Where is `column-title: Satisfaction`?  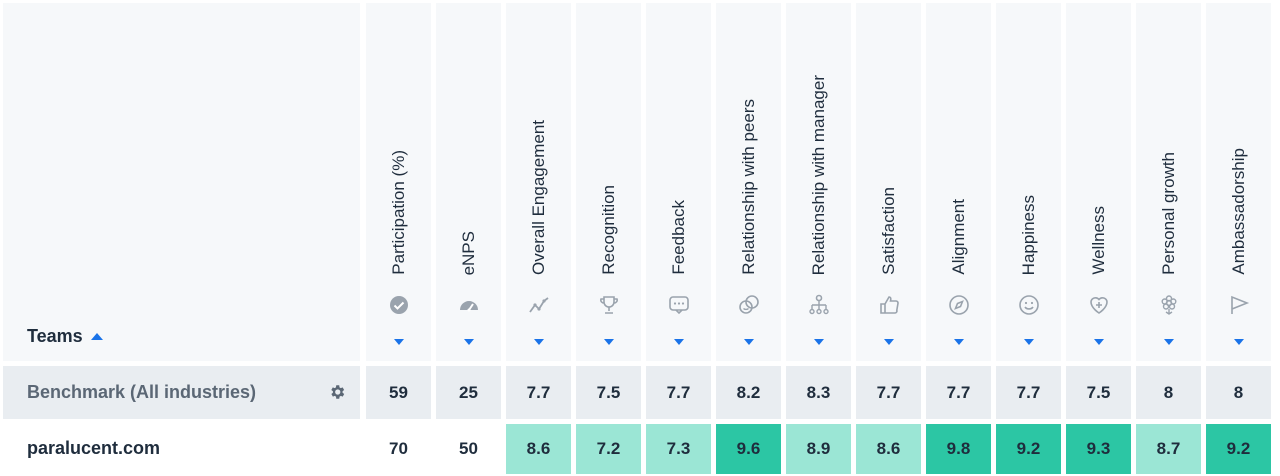
column-title: Satisfaction is located at coordinates (889, 231).